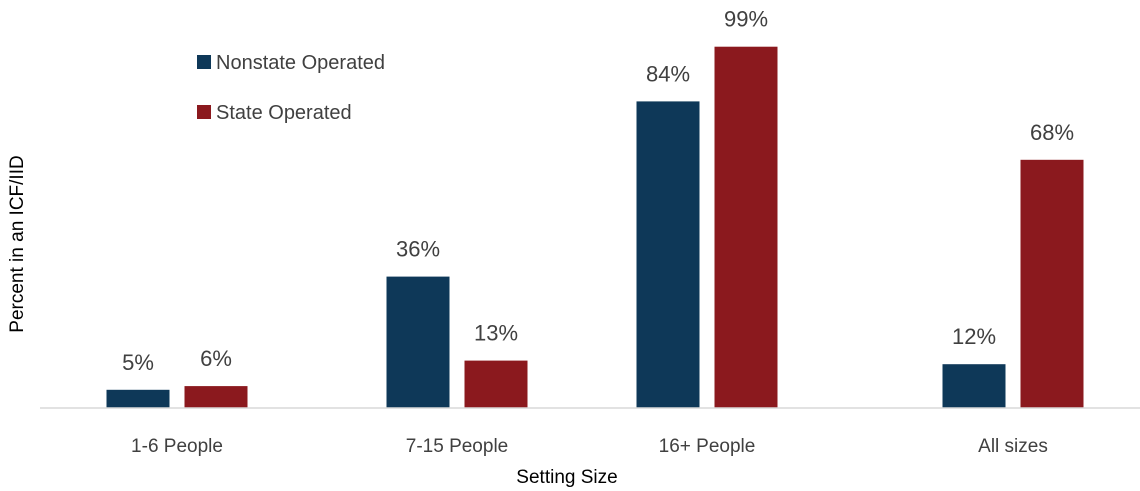 This screenshot has width=1140, height=491. Describe the element at coordinates (496, 333) in the screenshot. I see `data-label-state-2: 13%` at that location.